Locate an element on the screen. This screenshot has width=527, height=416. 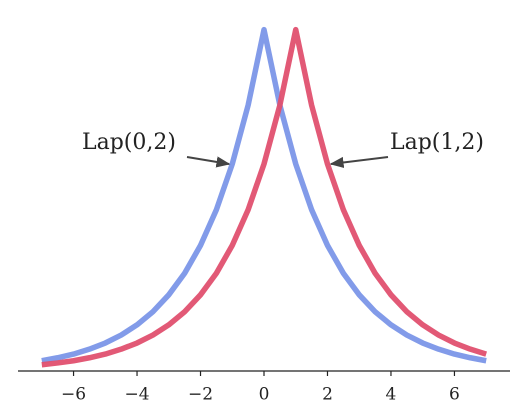
x-tick-label: 6 is located at coordinates (454, 395).